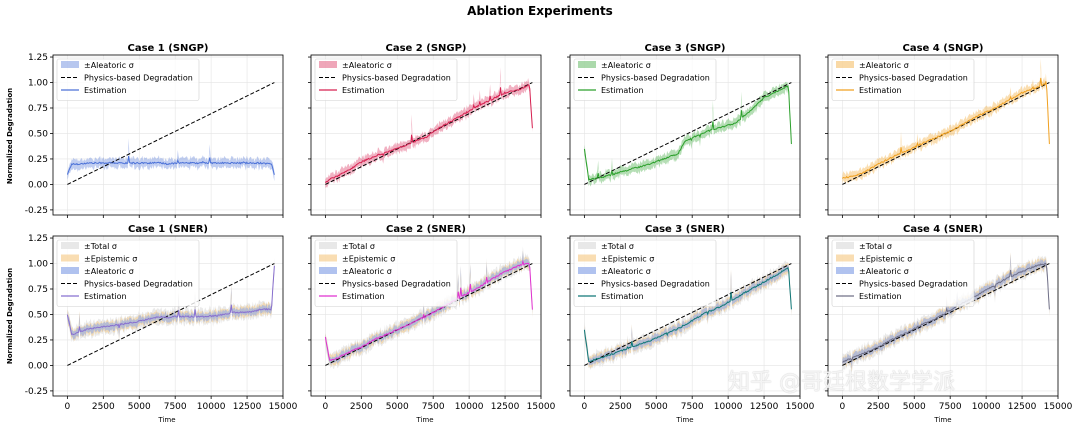 This screenshot has height=428, width=1080. I want to click on y-tick-label-6: 1.25, so click(38, 239).